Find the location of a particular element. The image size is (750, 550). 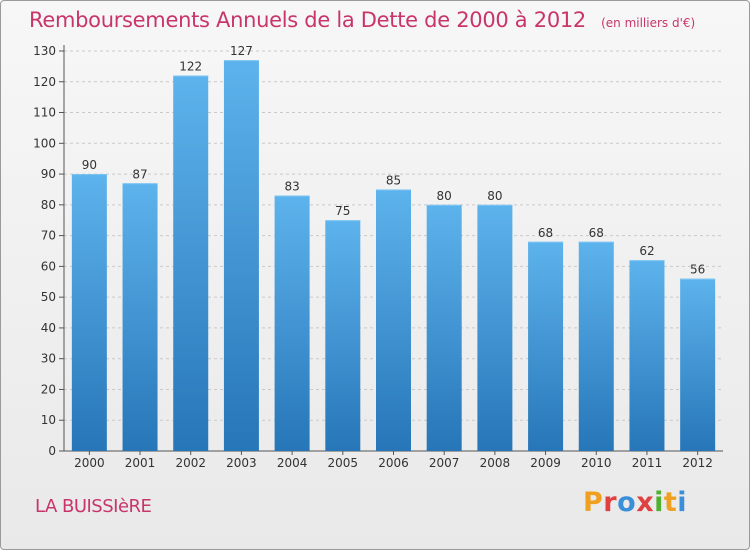

y-tick-label: 30 is located at coordinates (48, 359).